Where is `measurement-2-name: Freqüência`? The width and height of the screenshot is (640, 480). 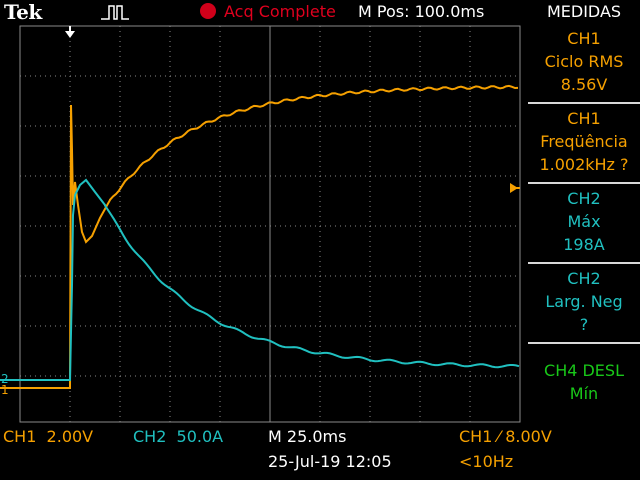
measurement-2-name: Freqüência is located at coordinates (584, 141).